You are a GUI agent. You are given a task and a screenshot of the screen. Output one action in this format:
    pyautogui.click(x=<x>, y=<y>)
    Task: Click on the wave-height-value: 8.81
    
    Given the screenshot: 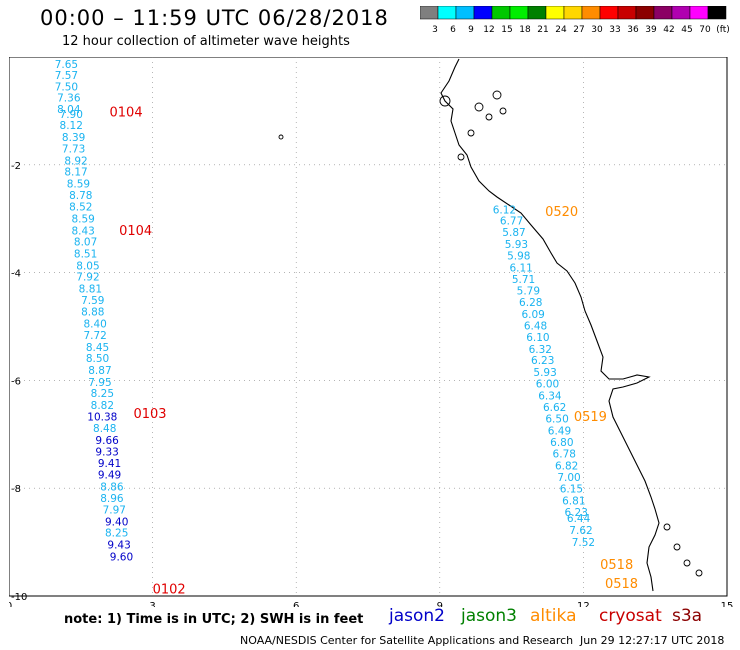 What is the action you would take?
    pyautogui.click(x=90, y=290)
    